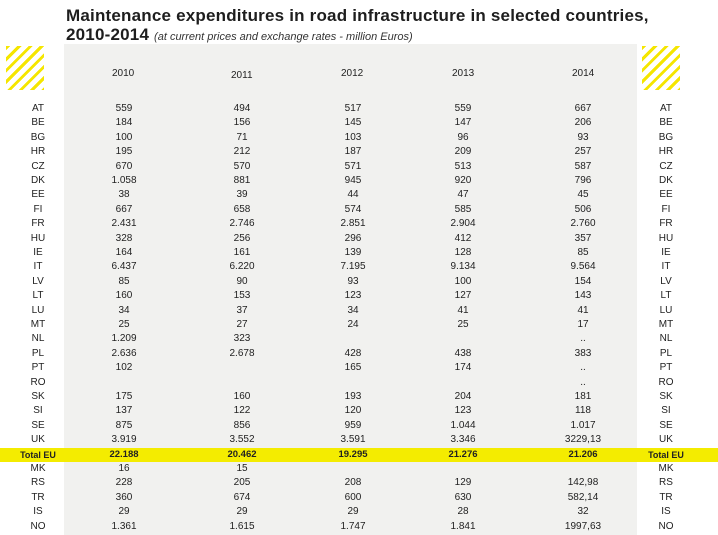  Describe the element at coordinates (124, 195) in the screenshot. I see `cell-2010: 38` at that location.